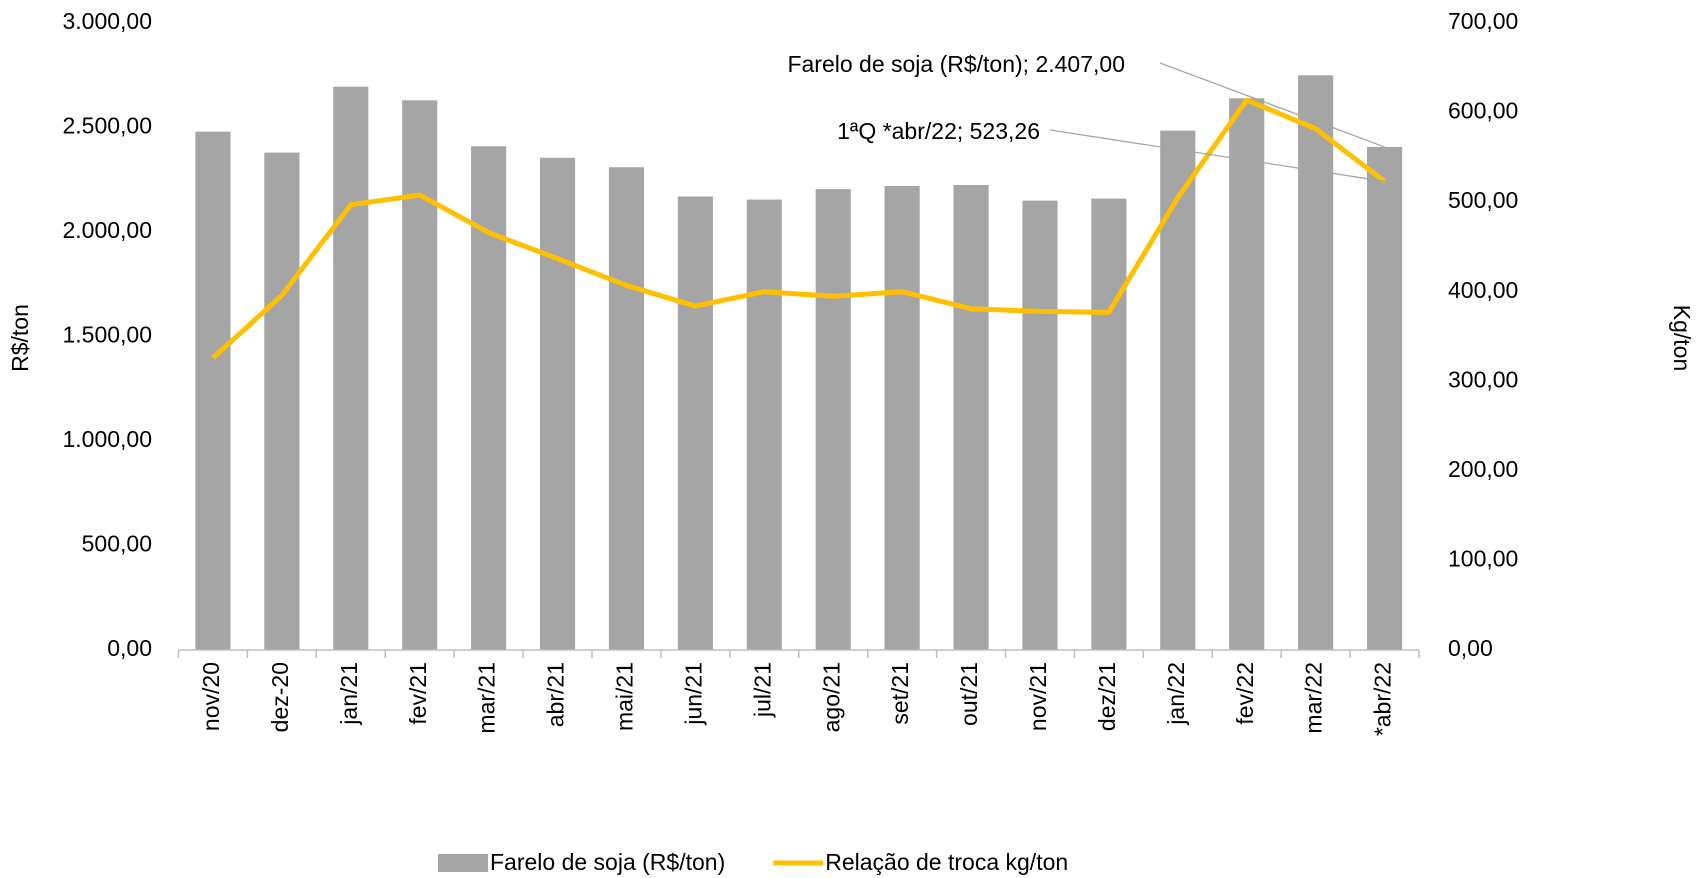  What do you see at coordinates (762, 690) in the screenshot?
I see `x-tick-label: jul/21` at bounding box center [762, 690].